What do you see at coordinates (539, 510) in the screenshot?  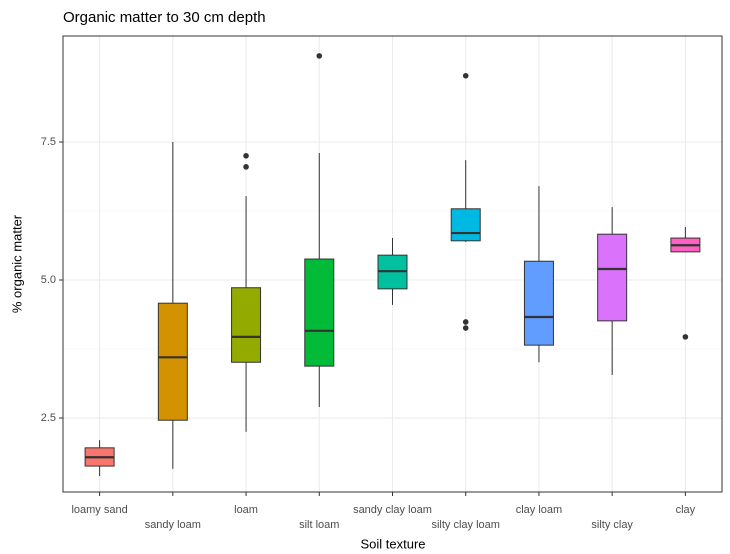 I see `x-tick-label: clay loam` at bounding box center [539, 510].